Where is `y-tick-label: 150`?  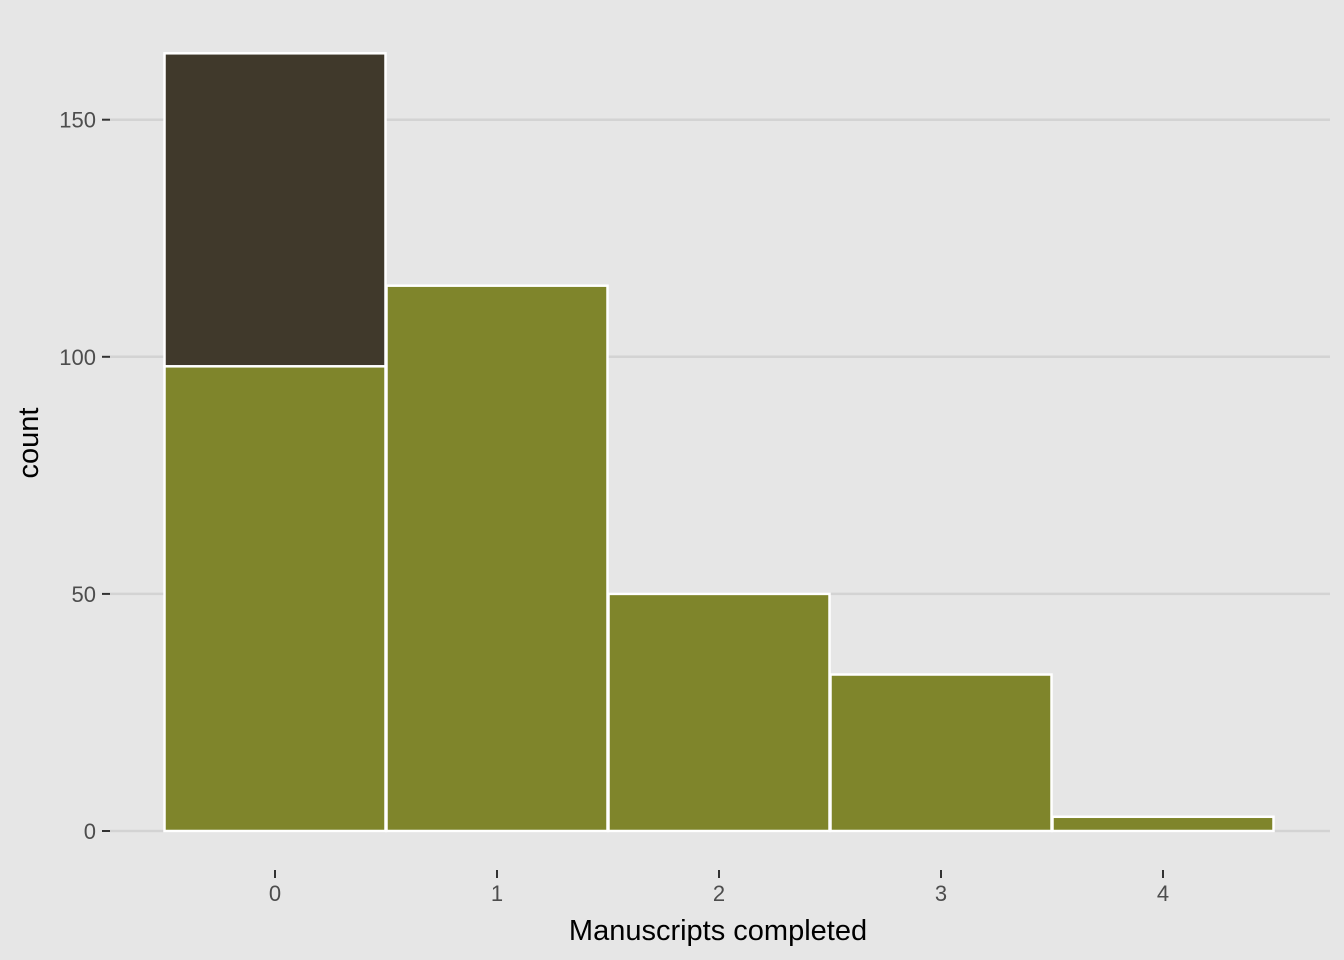
y-tick-label: 150 is located at coordinates (77, 120).